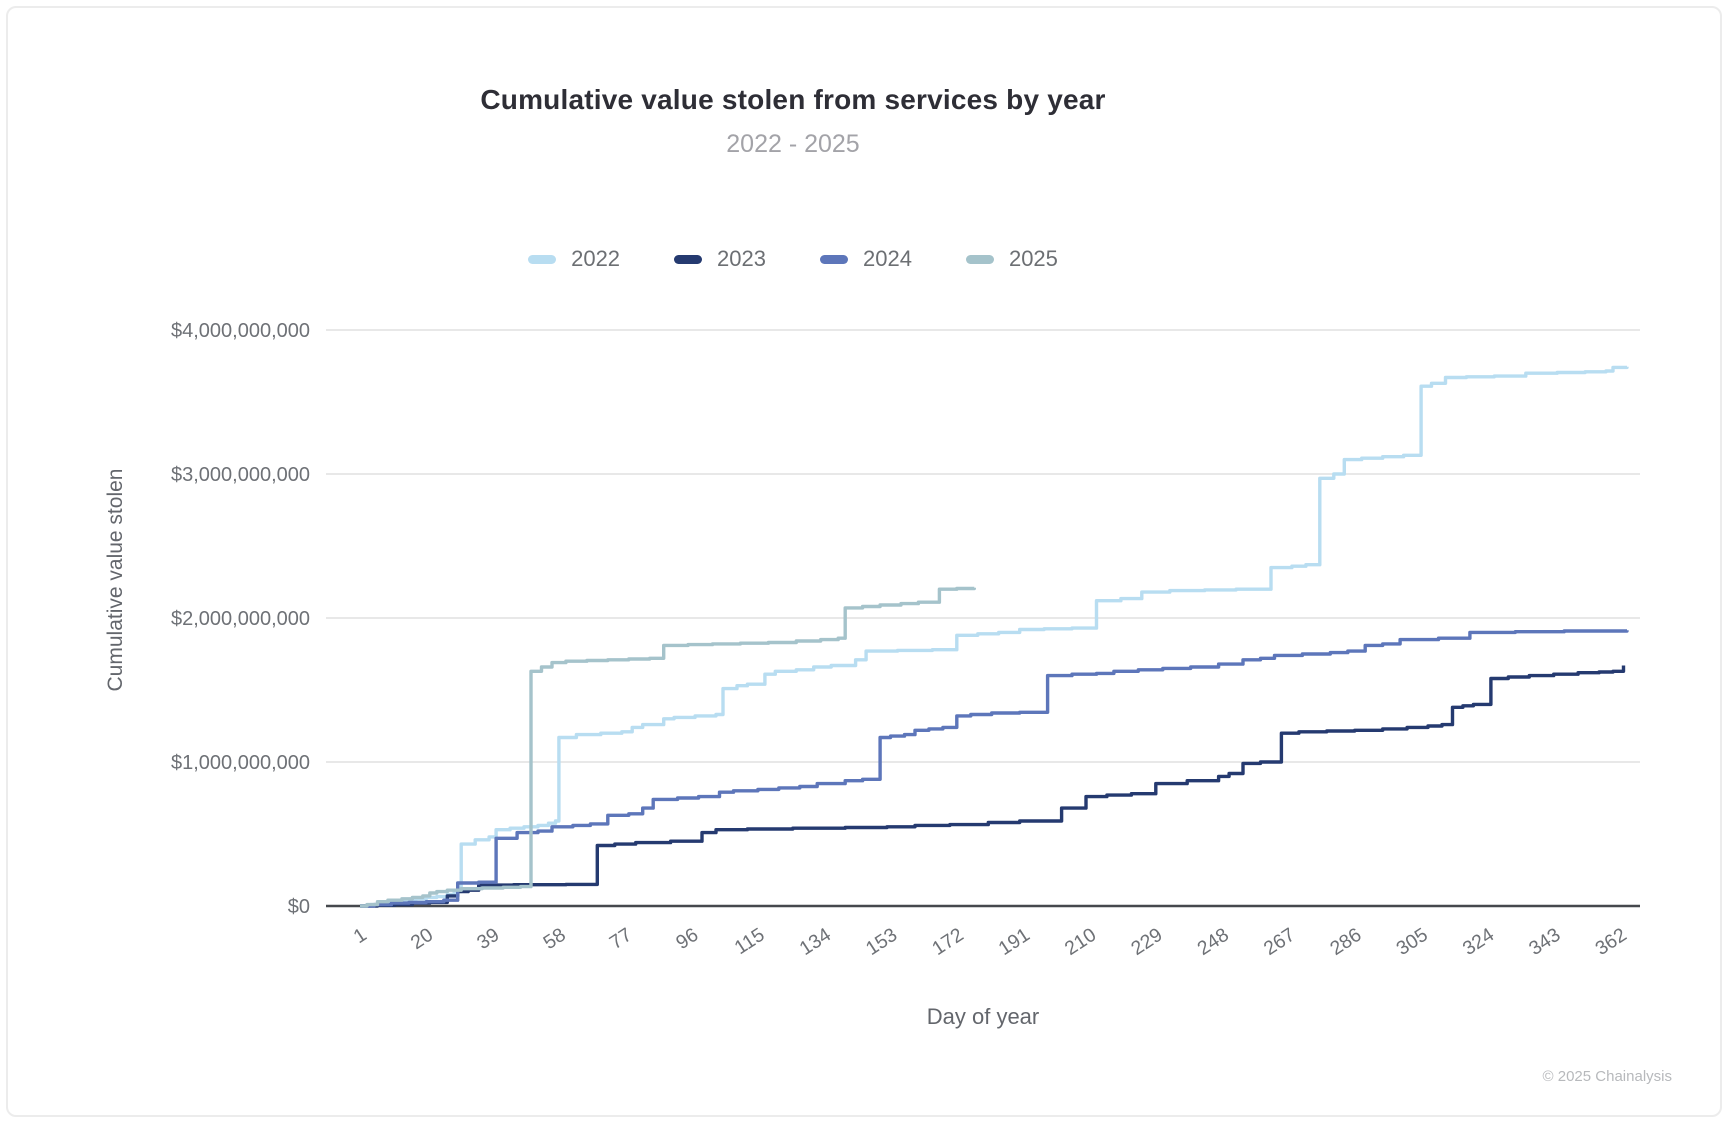  What do you see at coordinates (1610, 942) in the screenshot?
I see `x-tick-label-362: 362` at bounding box center [1610, 942].